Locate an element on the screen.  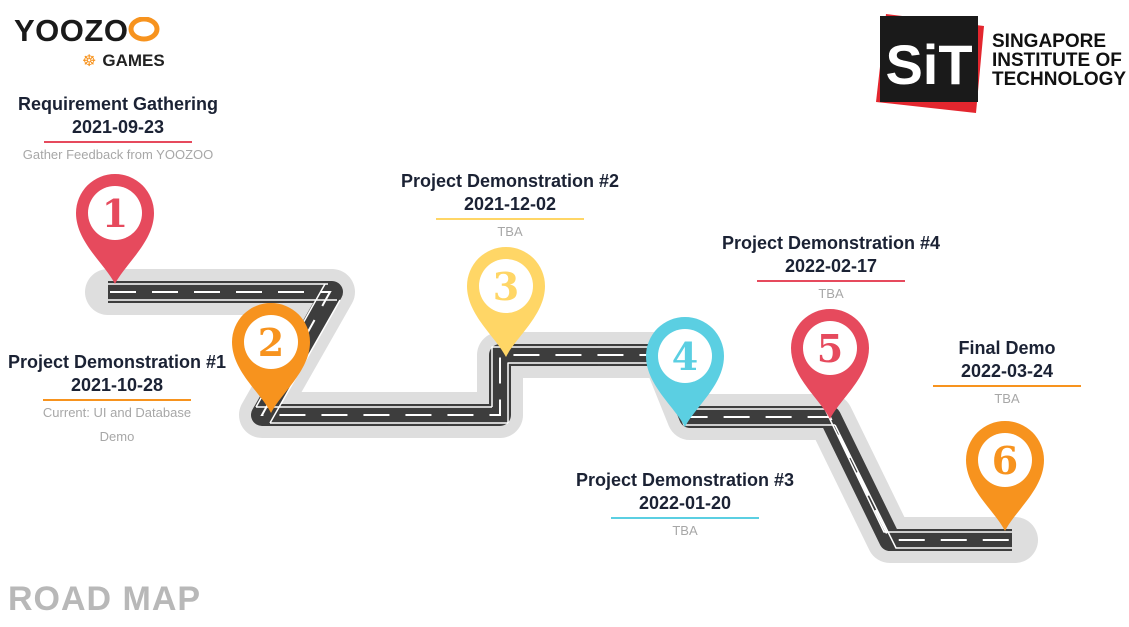
yoozoo-logo: YOOZO is located at coordinates (87, 31).